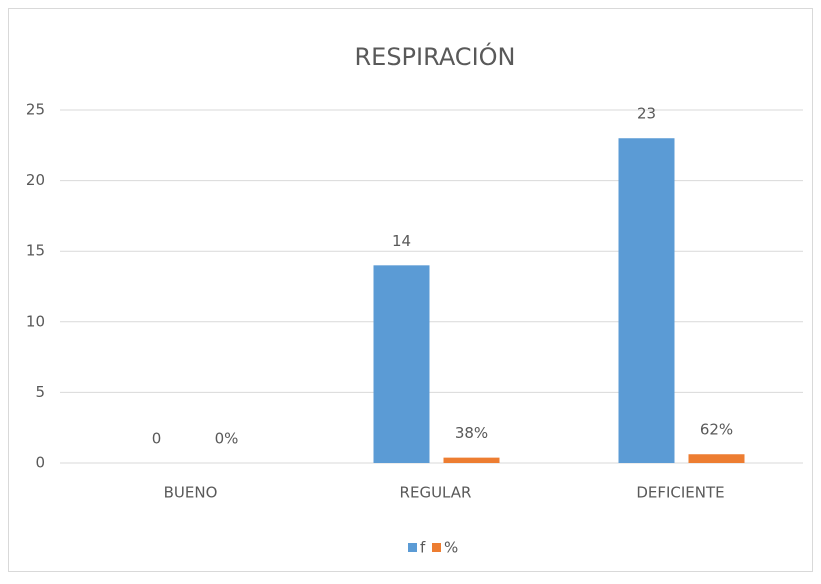 Image resolution: width=821 pixels, height=584 pixels. Describe the element at coordinates (646, 114) in the screenshot. I see `data-label: 23` at that location.